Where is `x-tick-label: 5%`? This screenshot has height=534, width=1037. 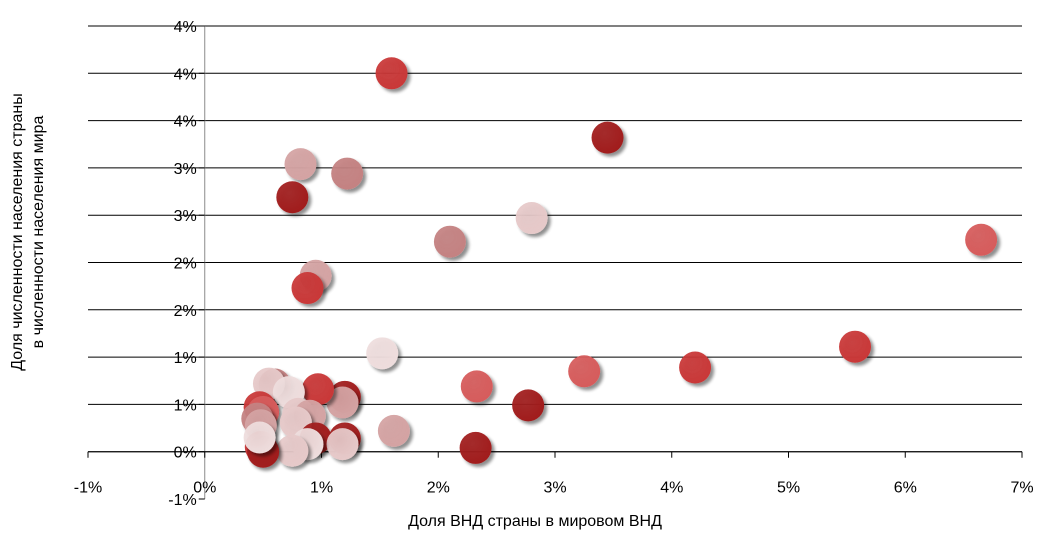
x-tick-label: 5% is located at coordinates (788, 488).